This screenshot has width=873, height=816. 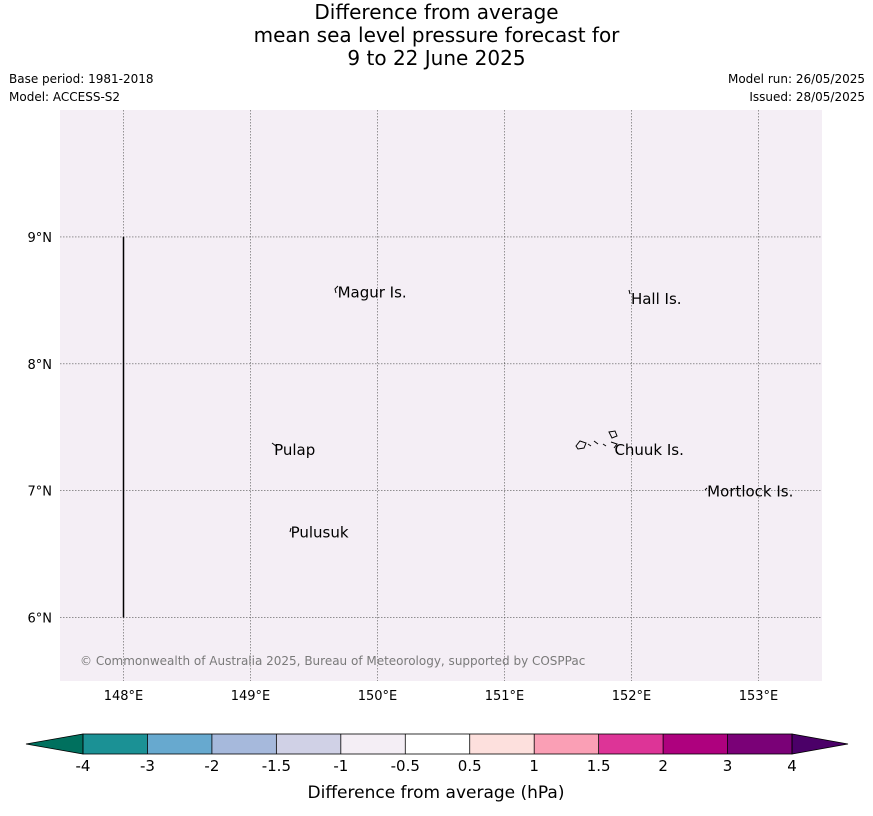 What do you see at coordinates (436, 35) in the screenshot?
I see `map-title-line-2: mean sea level pressure forecast for` at bounding box center [436, 35].